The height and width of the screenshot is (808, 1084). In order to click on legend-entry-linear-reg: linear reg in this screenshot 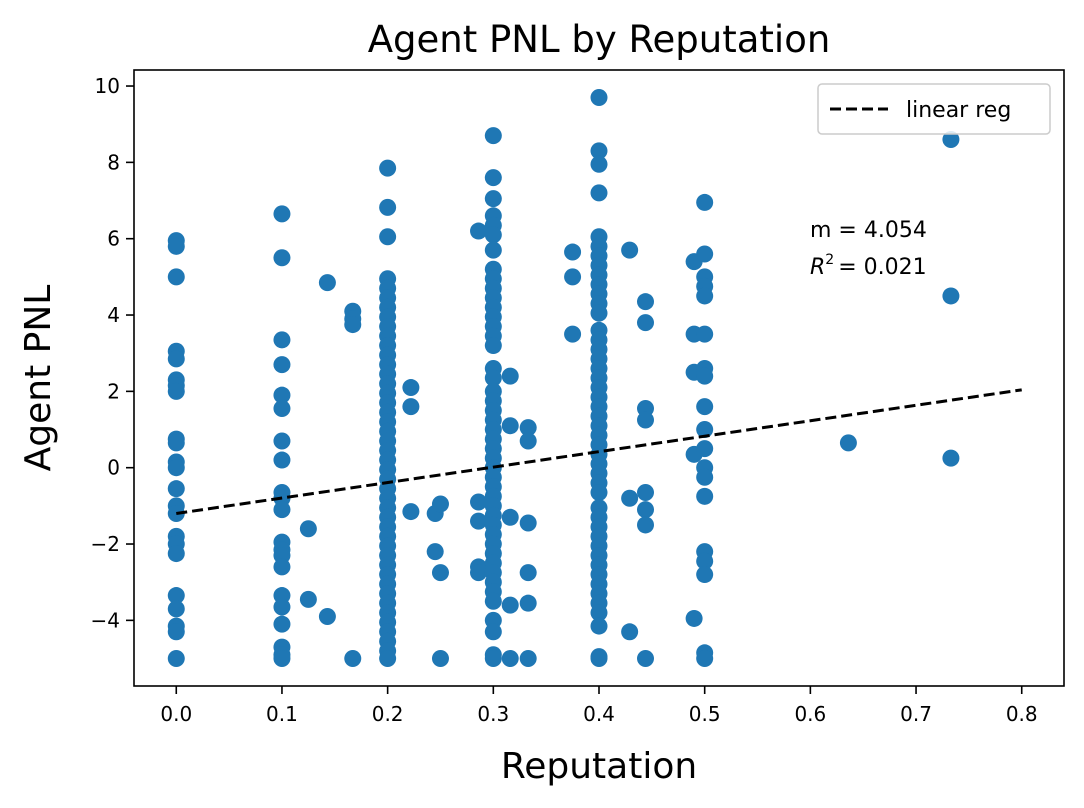, I will do `click(958, 110)`.